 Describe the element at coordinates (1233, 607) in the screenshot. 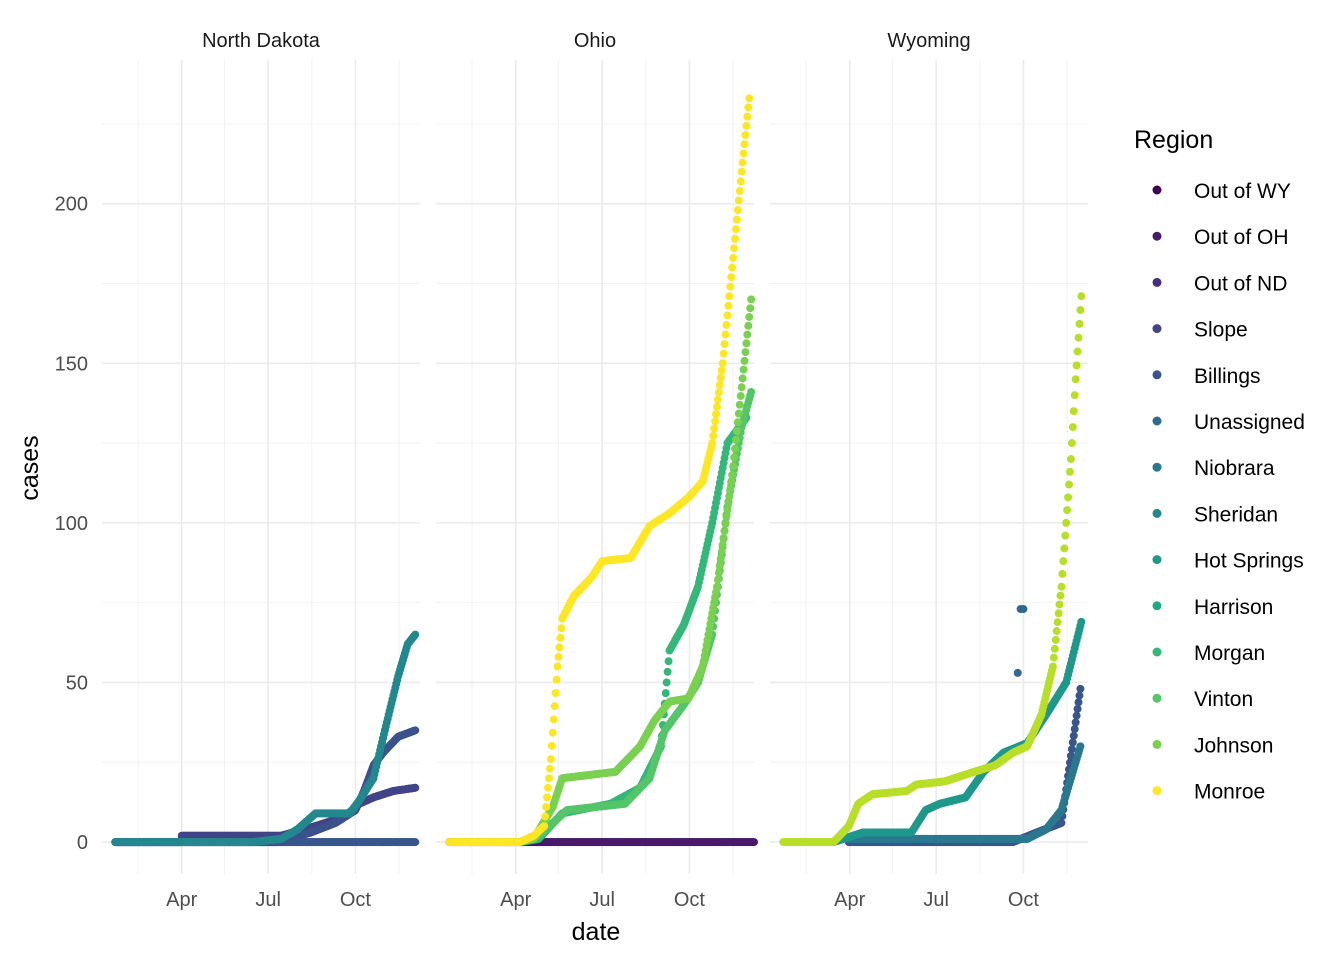

I see `legend-label: Harrison` at that location.